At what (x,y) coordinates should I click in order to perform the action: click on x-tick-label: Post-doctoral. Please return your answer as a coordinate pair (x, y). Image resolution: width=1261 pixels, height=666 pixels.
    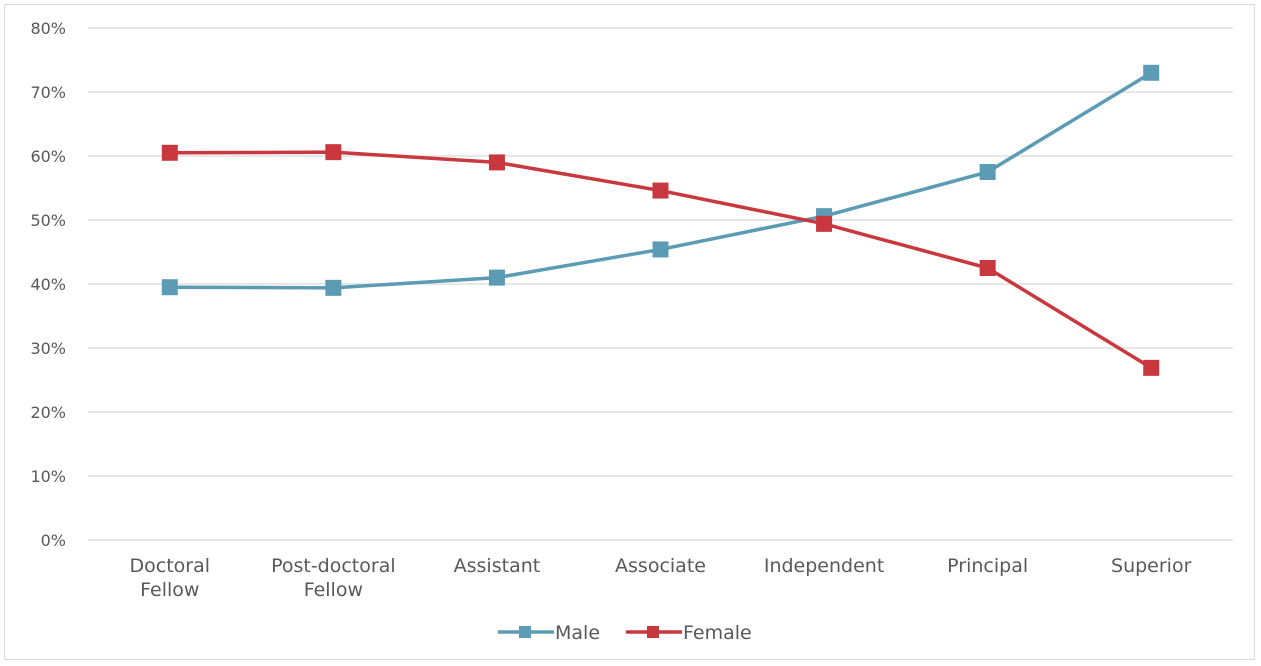
    Looking at the image, I should click on (333, 566).